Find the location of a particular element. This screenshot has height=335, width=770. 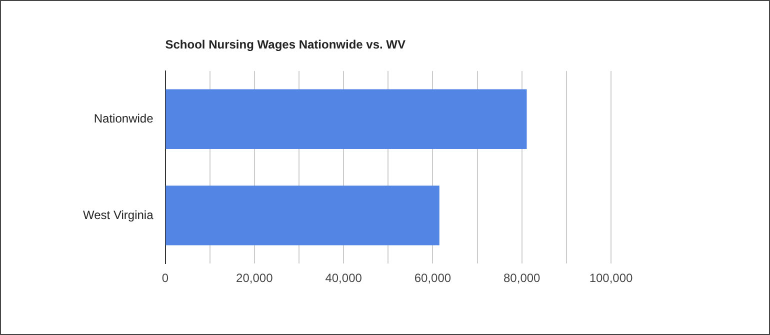

x-tick-label: 40,000 is located at coordinates (343, 278).